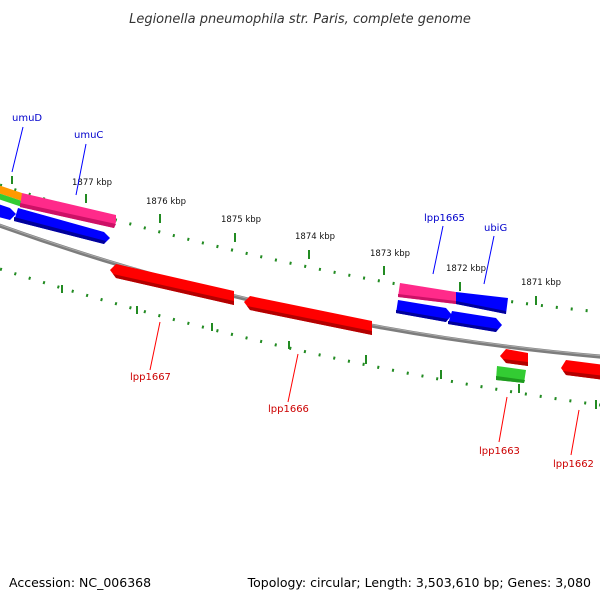  Describe the element at coordinates (309, 320) in the screenshot. I see `gene-lpp1666-shade` at that location.